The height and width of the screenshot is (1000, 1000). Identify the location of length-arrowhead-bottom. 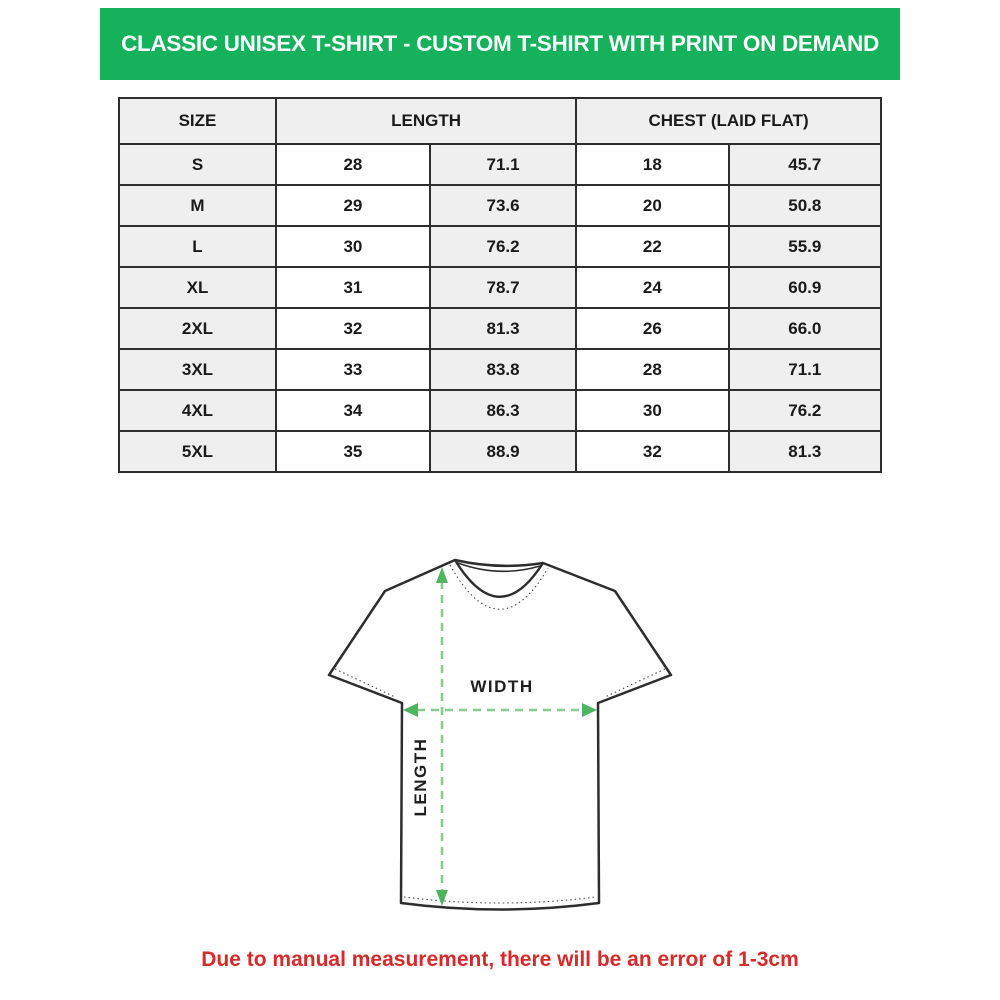
(442, 898).